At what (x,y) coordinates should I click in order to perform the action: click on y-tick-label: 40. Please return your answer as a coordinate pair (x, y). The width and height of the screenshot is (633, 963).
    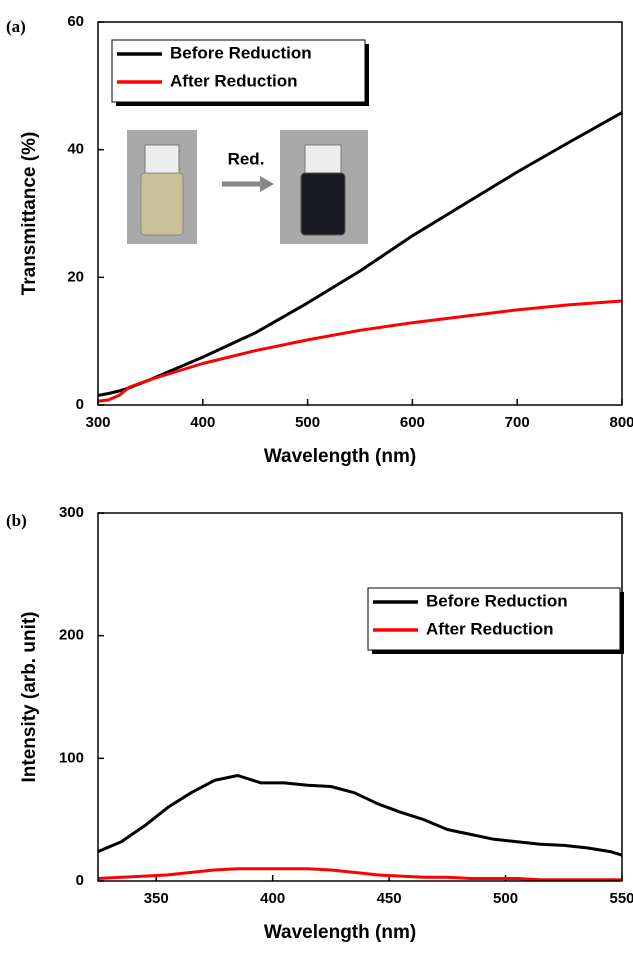
    Looking at the image, I should click on (75, 149).